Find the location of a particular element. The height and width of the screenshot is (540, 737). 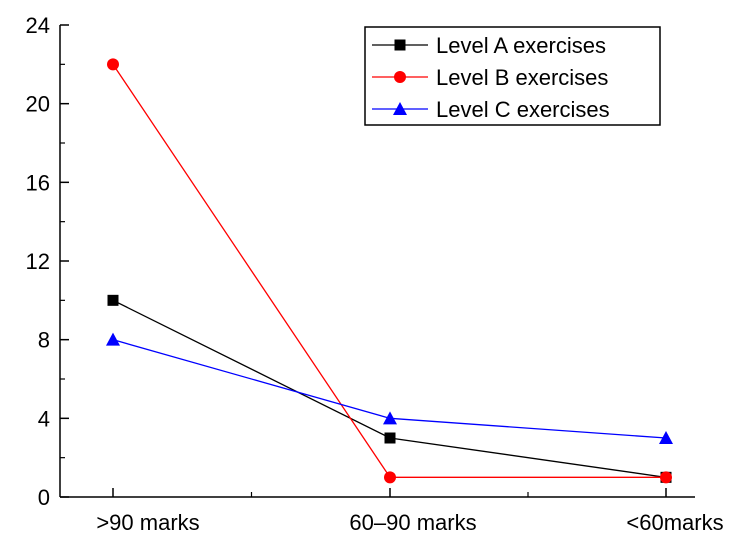

x-tick-label: 60–90 marks is located at coordinates (412, 522).